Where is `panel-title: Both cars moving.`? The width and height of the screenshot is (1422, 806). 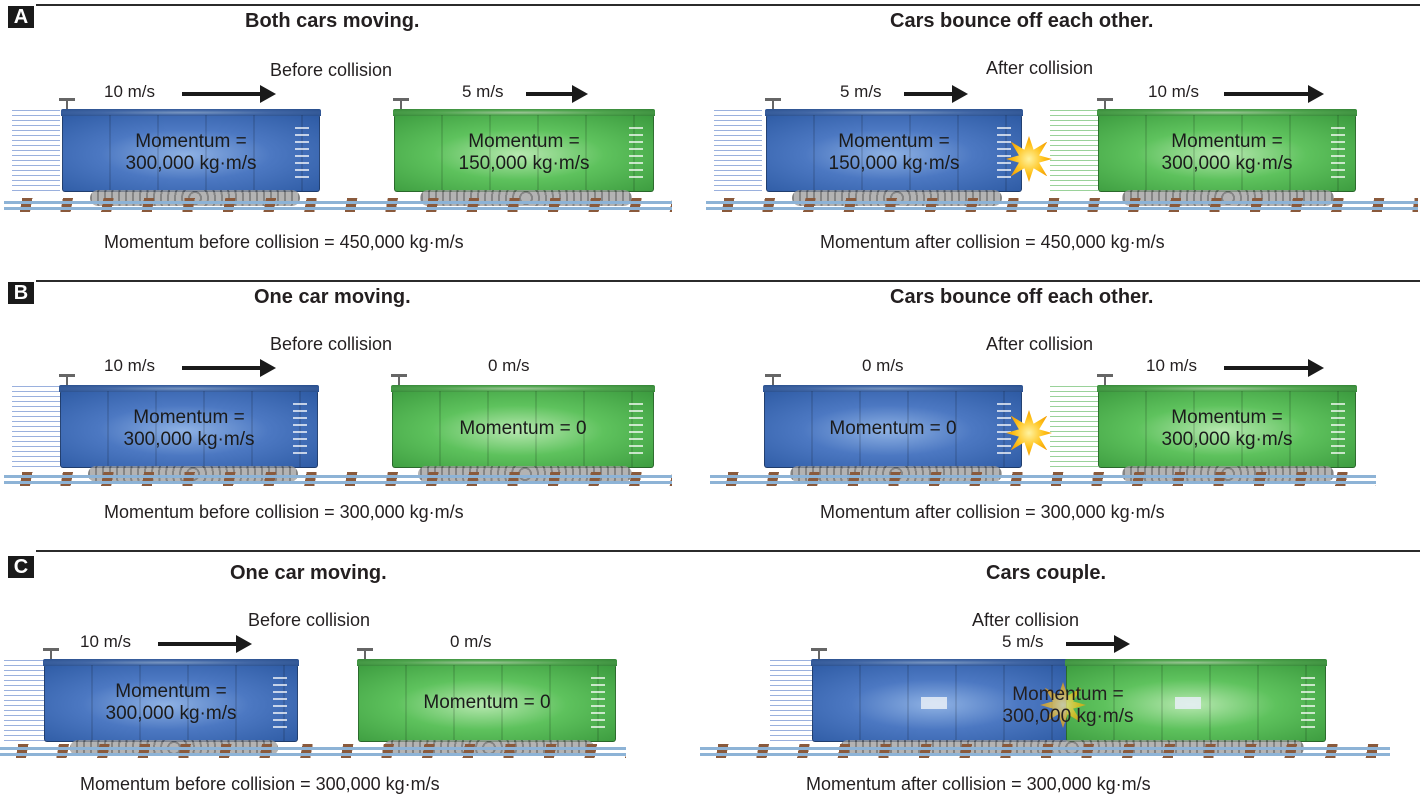
panel-title: Both cars moving. is located at coordinates (332, 21).